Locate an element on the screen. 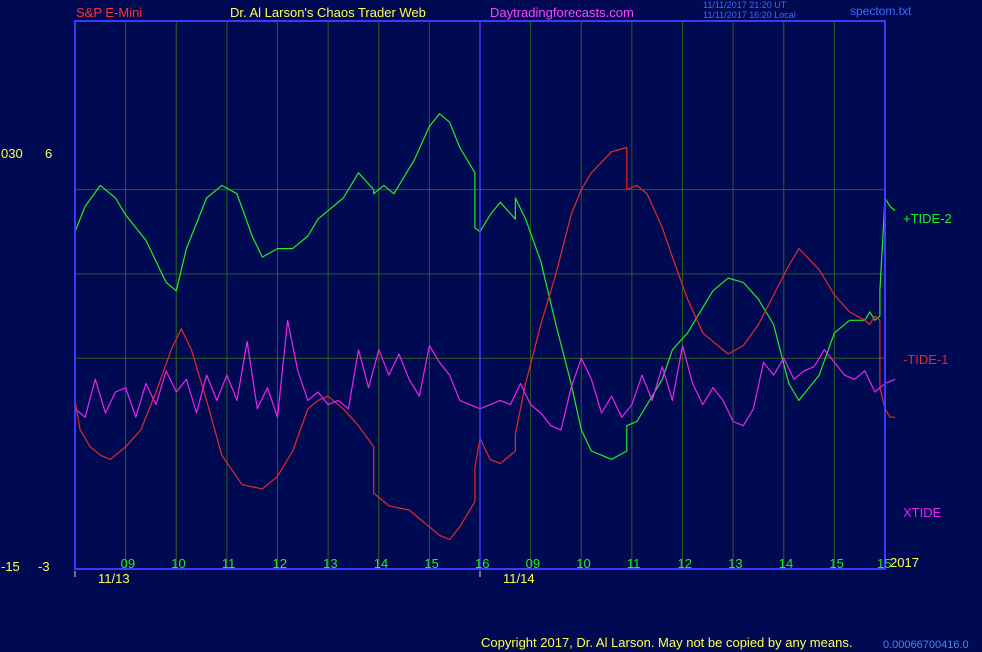 The height and width of the screenshot is (652, 982). timestamp-ut: 11/11/2017 21:20 UT is located at coordinates (745, 5).